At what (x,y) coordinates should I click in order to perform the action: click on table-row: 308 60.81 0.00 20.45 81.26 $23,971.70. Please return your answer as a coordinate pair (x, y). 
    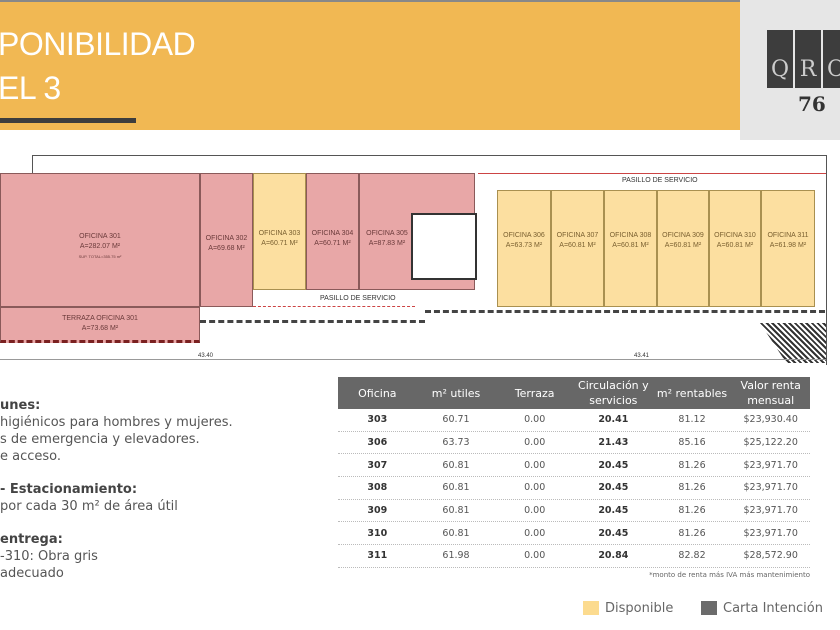
    Looking at the image, I should click on (574, 488).